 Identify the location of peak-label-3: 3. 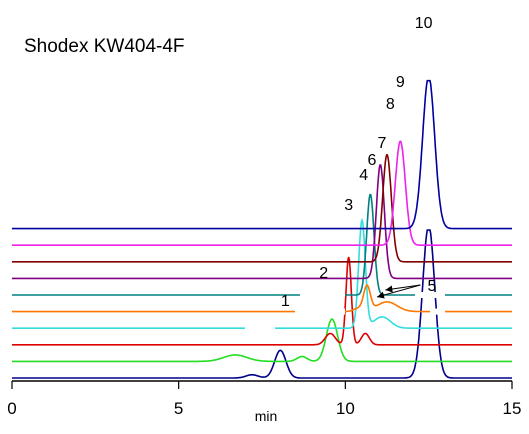
(348, 205).